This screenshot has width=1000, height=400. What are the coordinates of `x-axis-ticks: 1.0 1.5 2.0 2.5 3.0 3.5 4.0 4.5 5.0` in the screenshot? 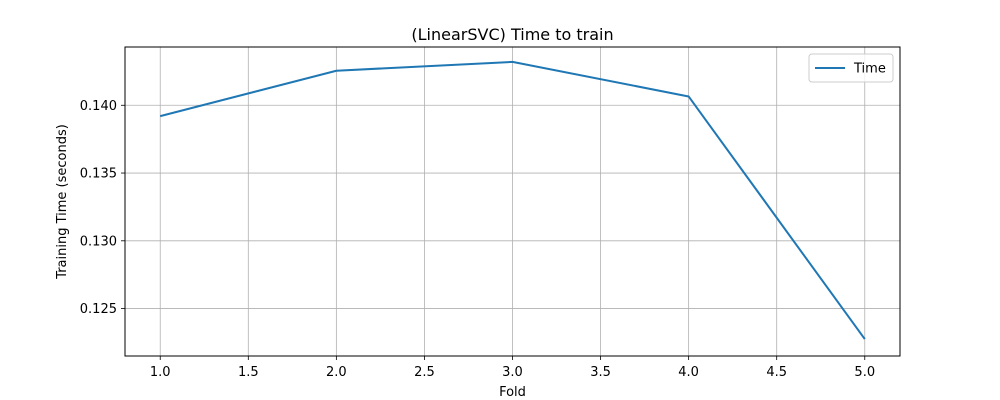 It's located at (512, 368).